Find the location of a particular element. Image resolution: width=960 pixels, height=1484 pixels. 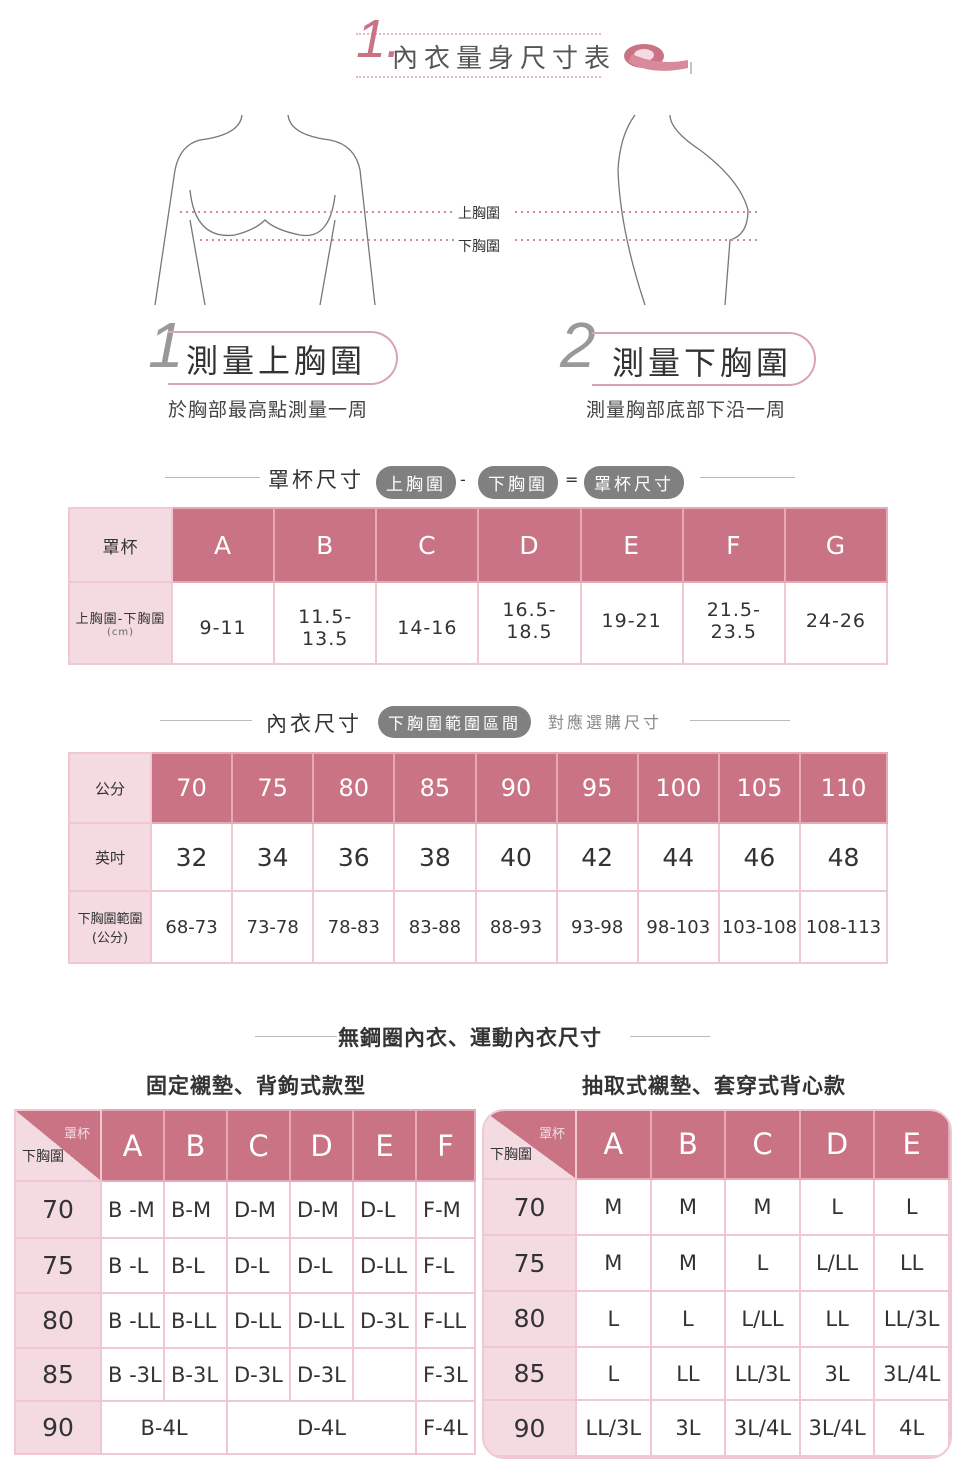

table-cell: 93-98 is located at coordinates (597, 927).